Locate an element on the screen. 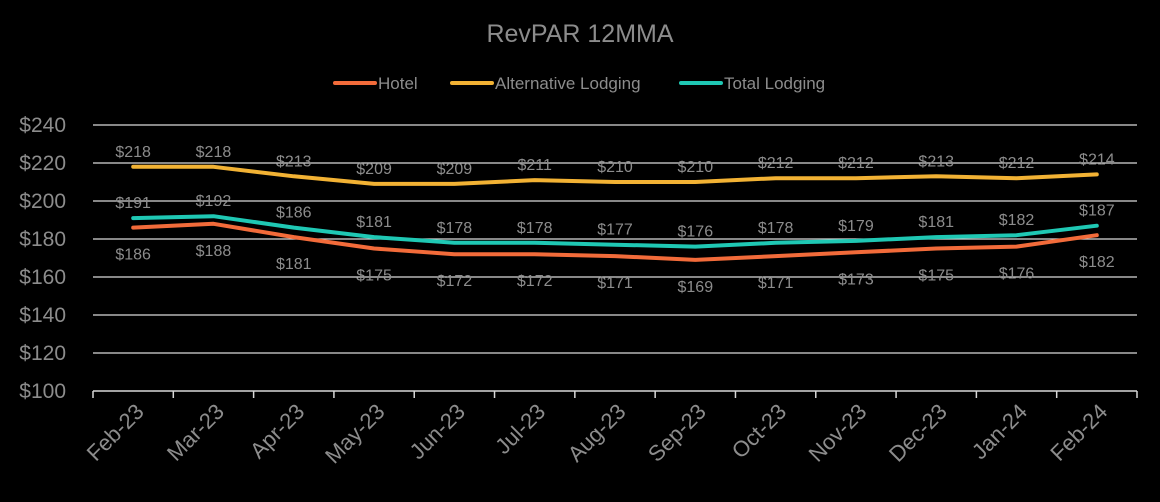 The height and width of the screenshot is (502, 1160). legend-label-alternative-lodging: Alternative Lodging is located at coordinates (568, 83).